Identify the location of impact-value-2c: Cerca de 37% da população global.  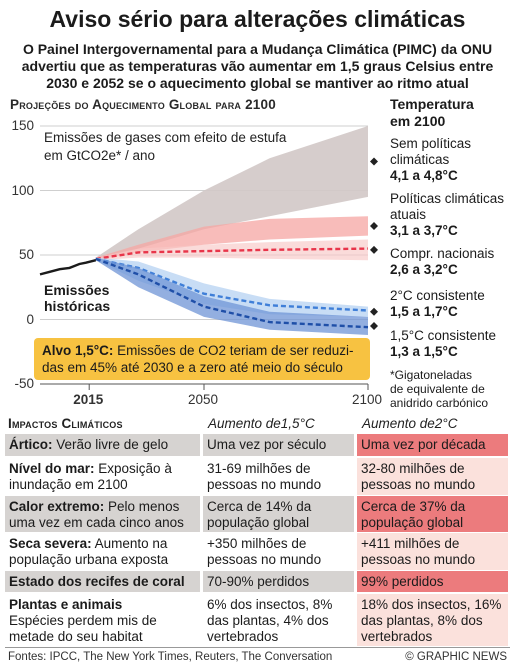
(432, 514).